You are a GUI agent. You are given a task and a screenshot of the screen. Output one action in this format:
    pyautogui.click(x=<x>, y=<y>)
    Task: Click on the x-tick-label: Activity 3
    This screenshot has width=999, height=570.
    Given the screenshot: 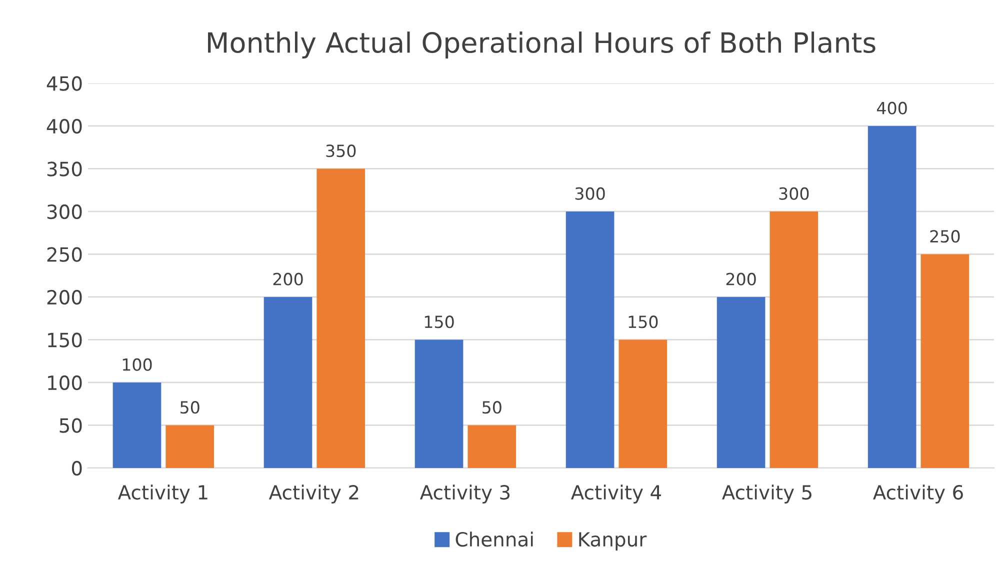 What is the action you would take?
    pyautogui.click(x=465, y=494)
    